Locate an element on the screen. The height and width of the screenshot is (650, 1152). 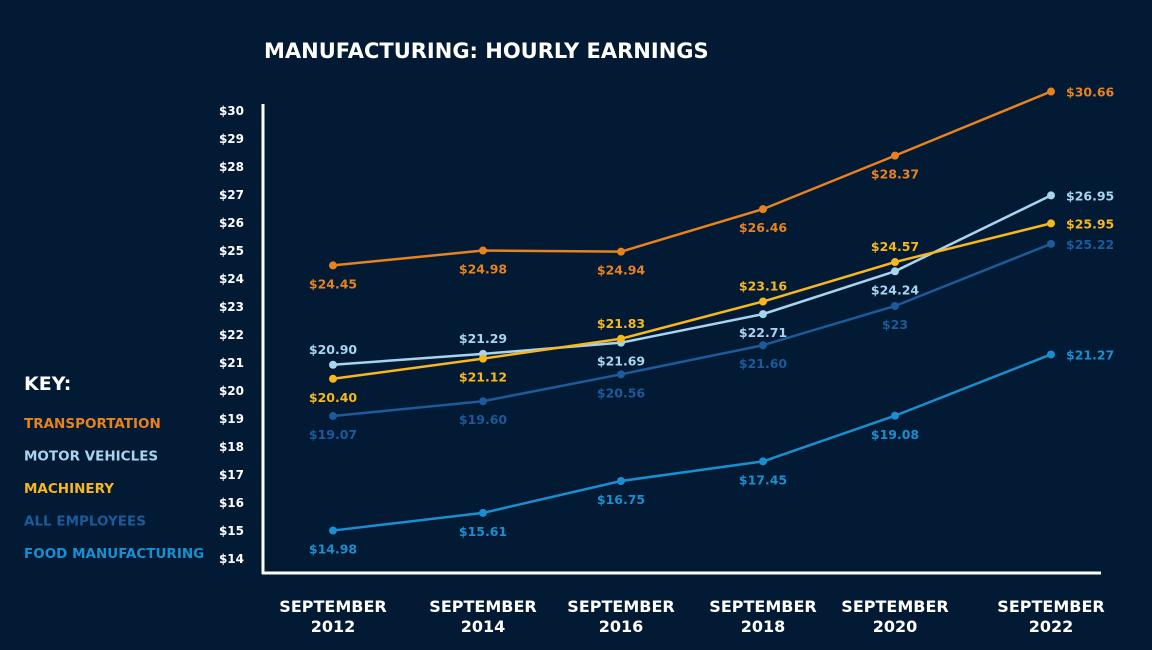
data-label: $21.12 is located at coordinates (483, 377).